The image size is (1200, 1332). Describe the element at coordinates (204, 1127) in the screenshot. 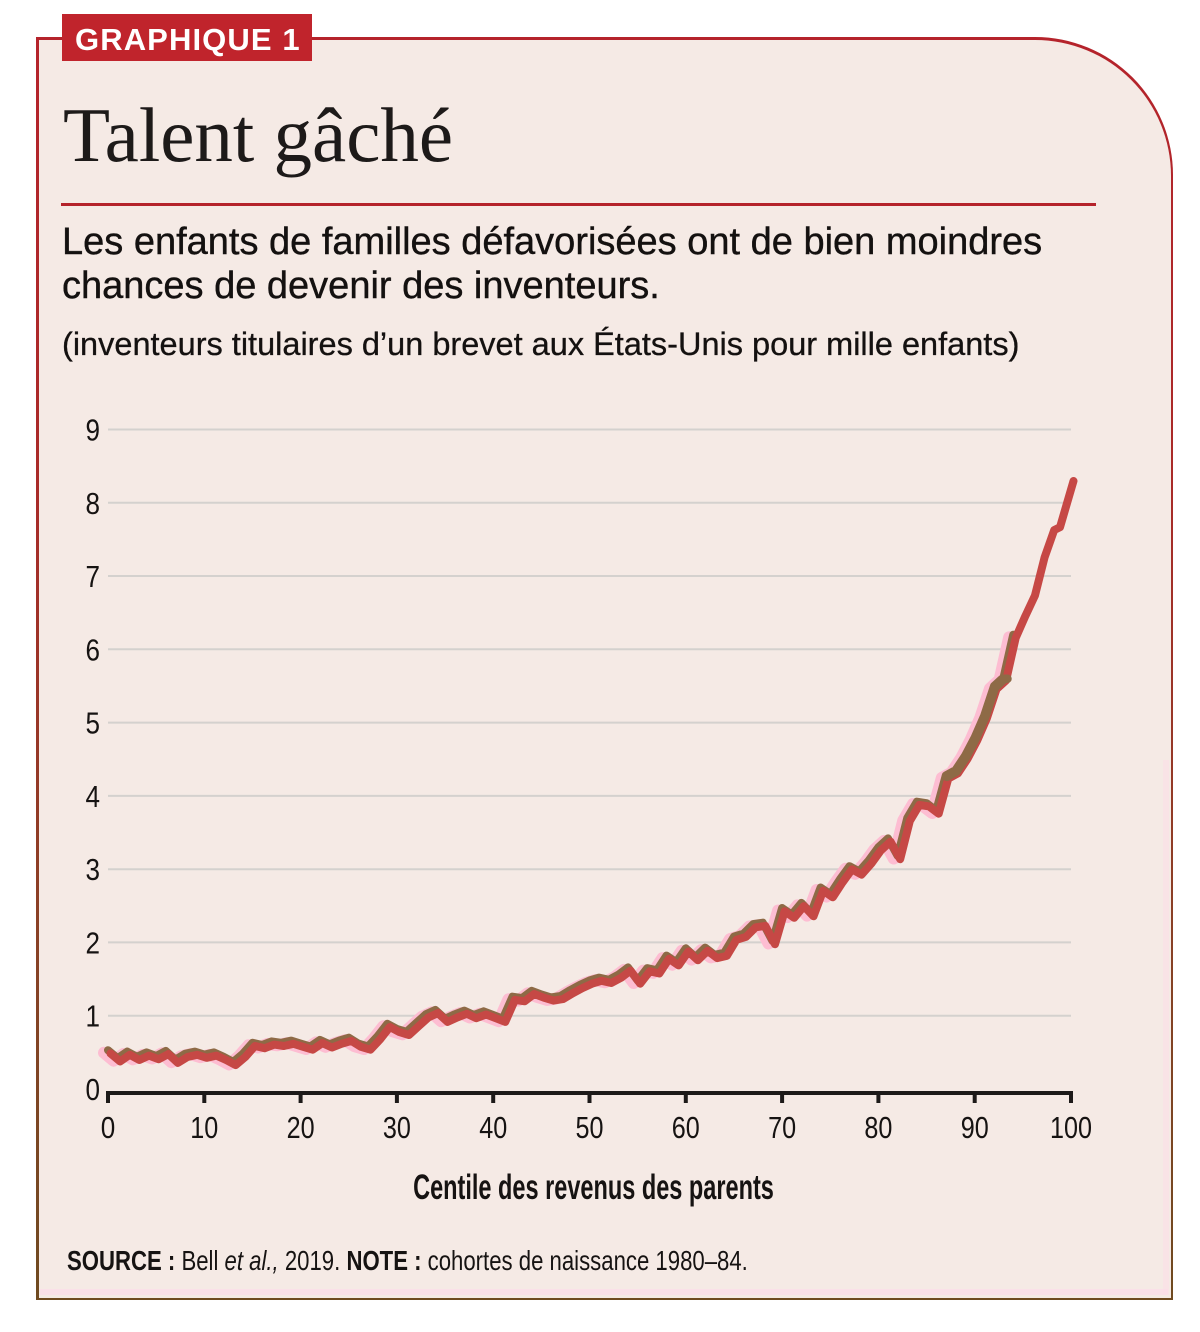

I see `svg-text: 10` at that location.